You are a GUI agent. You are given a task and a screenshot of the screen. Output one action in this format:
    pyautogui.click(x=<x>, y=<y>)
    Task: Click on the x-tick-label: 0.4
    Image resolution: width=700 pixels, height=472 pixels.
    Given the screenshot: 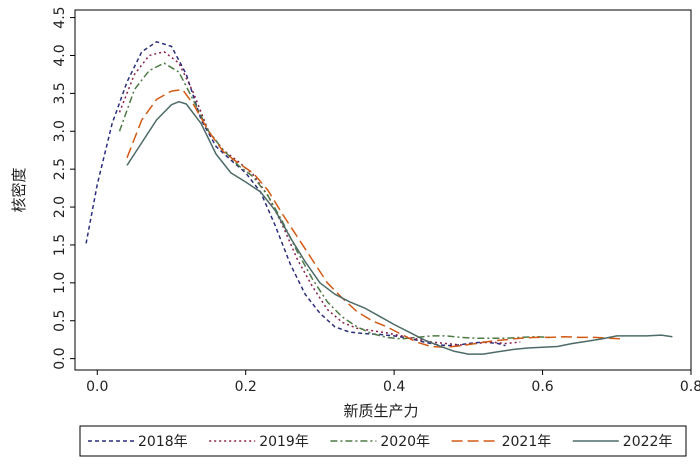 What is the action you would take?
    pyautogui.click(x=394, y=387)
    